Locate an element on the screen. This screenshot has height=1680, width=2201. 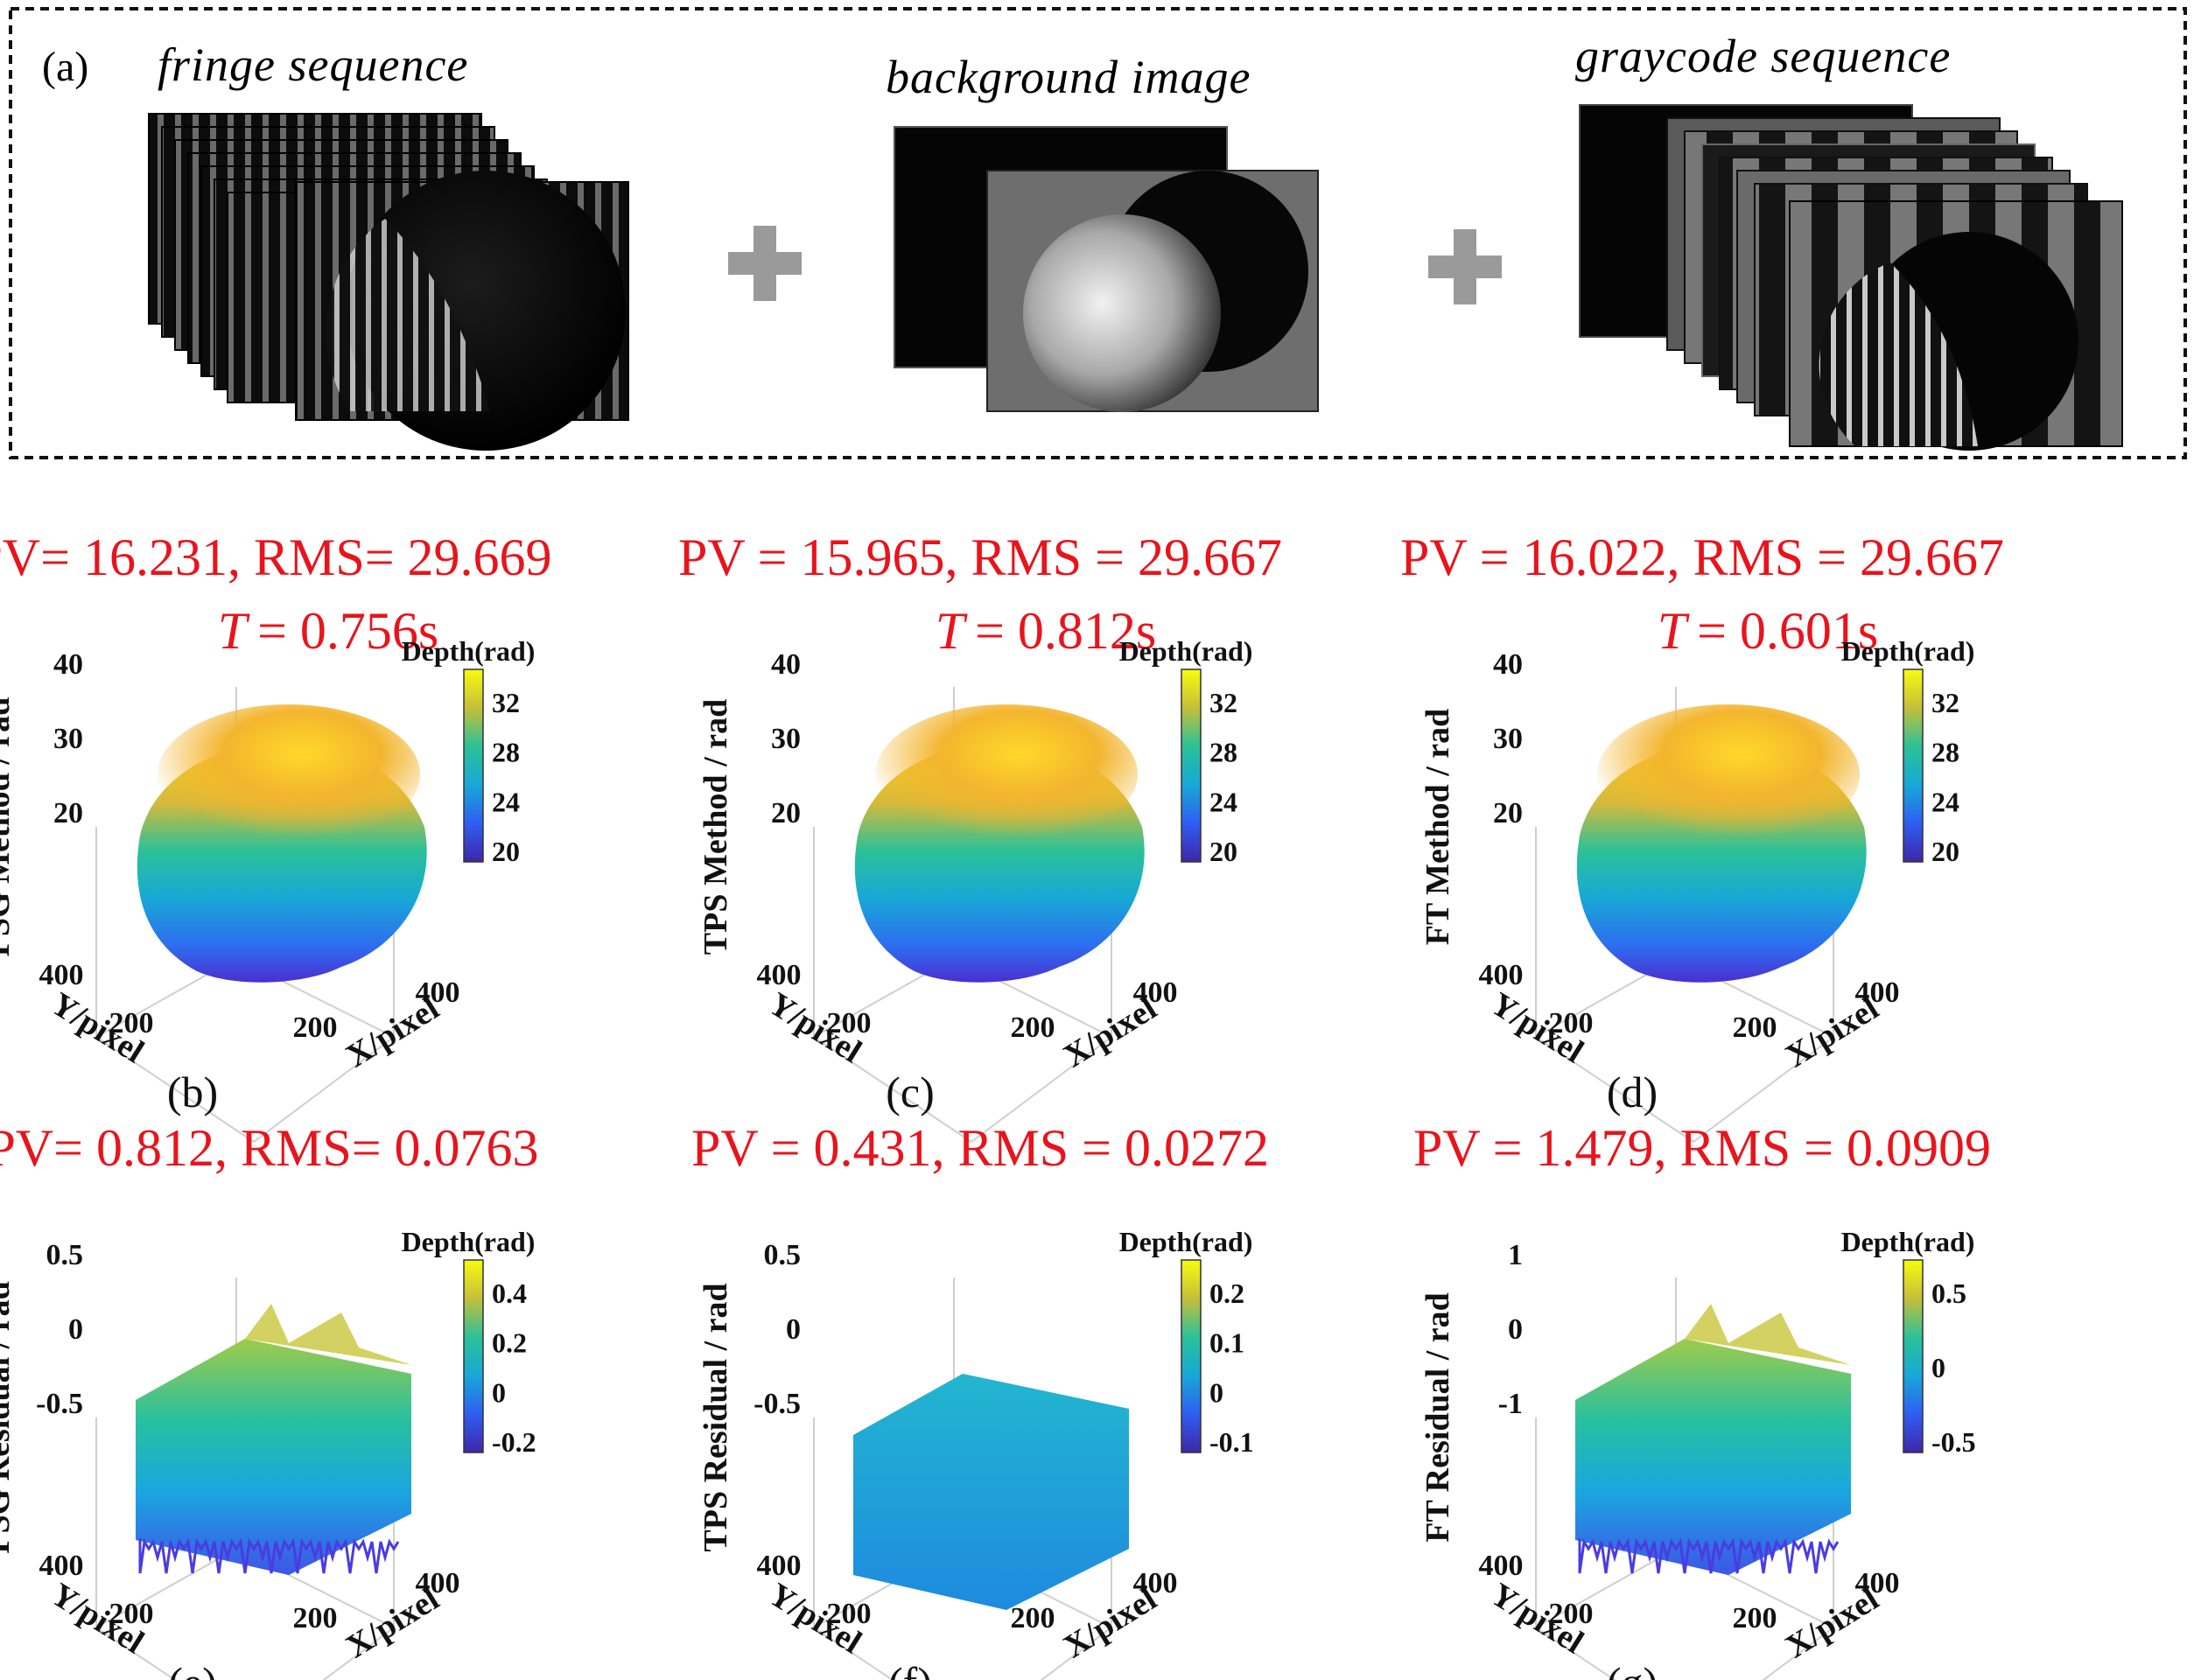
z-axis-label: PSG Method / rad is located at coordinates (8, 827).